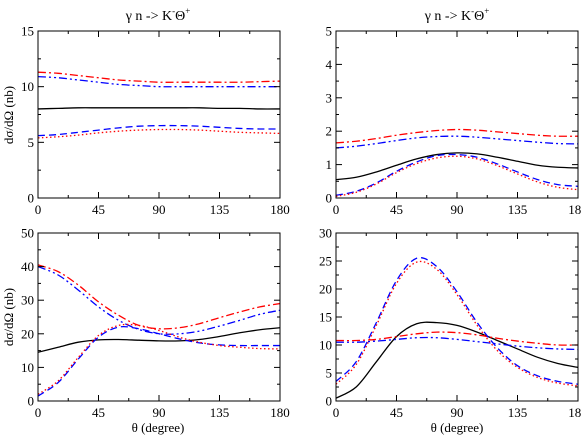  Describe the element at coordinates (8, 317) in the screenshot. I see `ylabel-bottom: dσ/dΩ (nb)` at that location.